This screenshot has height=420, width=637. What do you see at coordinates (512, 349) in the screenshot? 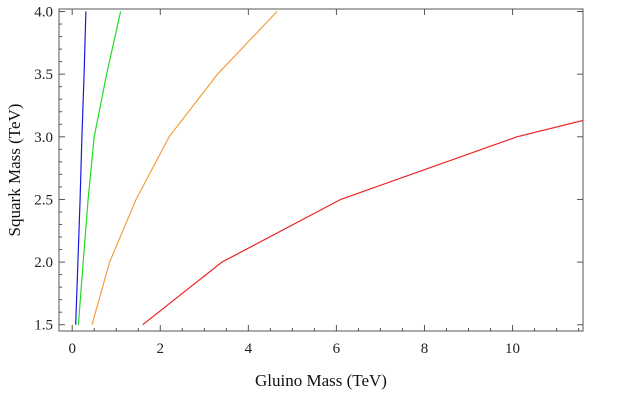
I see `x-tick-label: 10` at bounding box center [512, 349].